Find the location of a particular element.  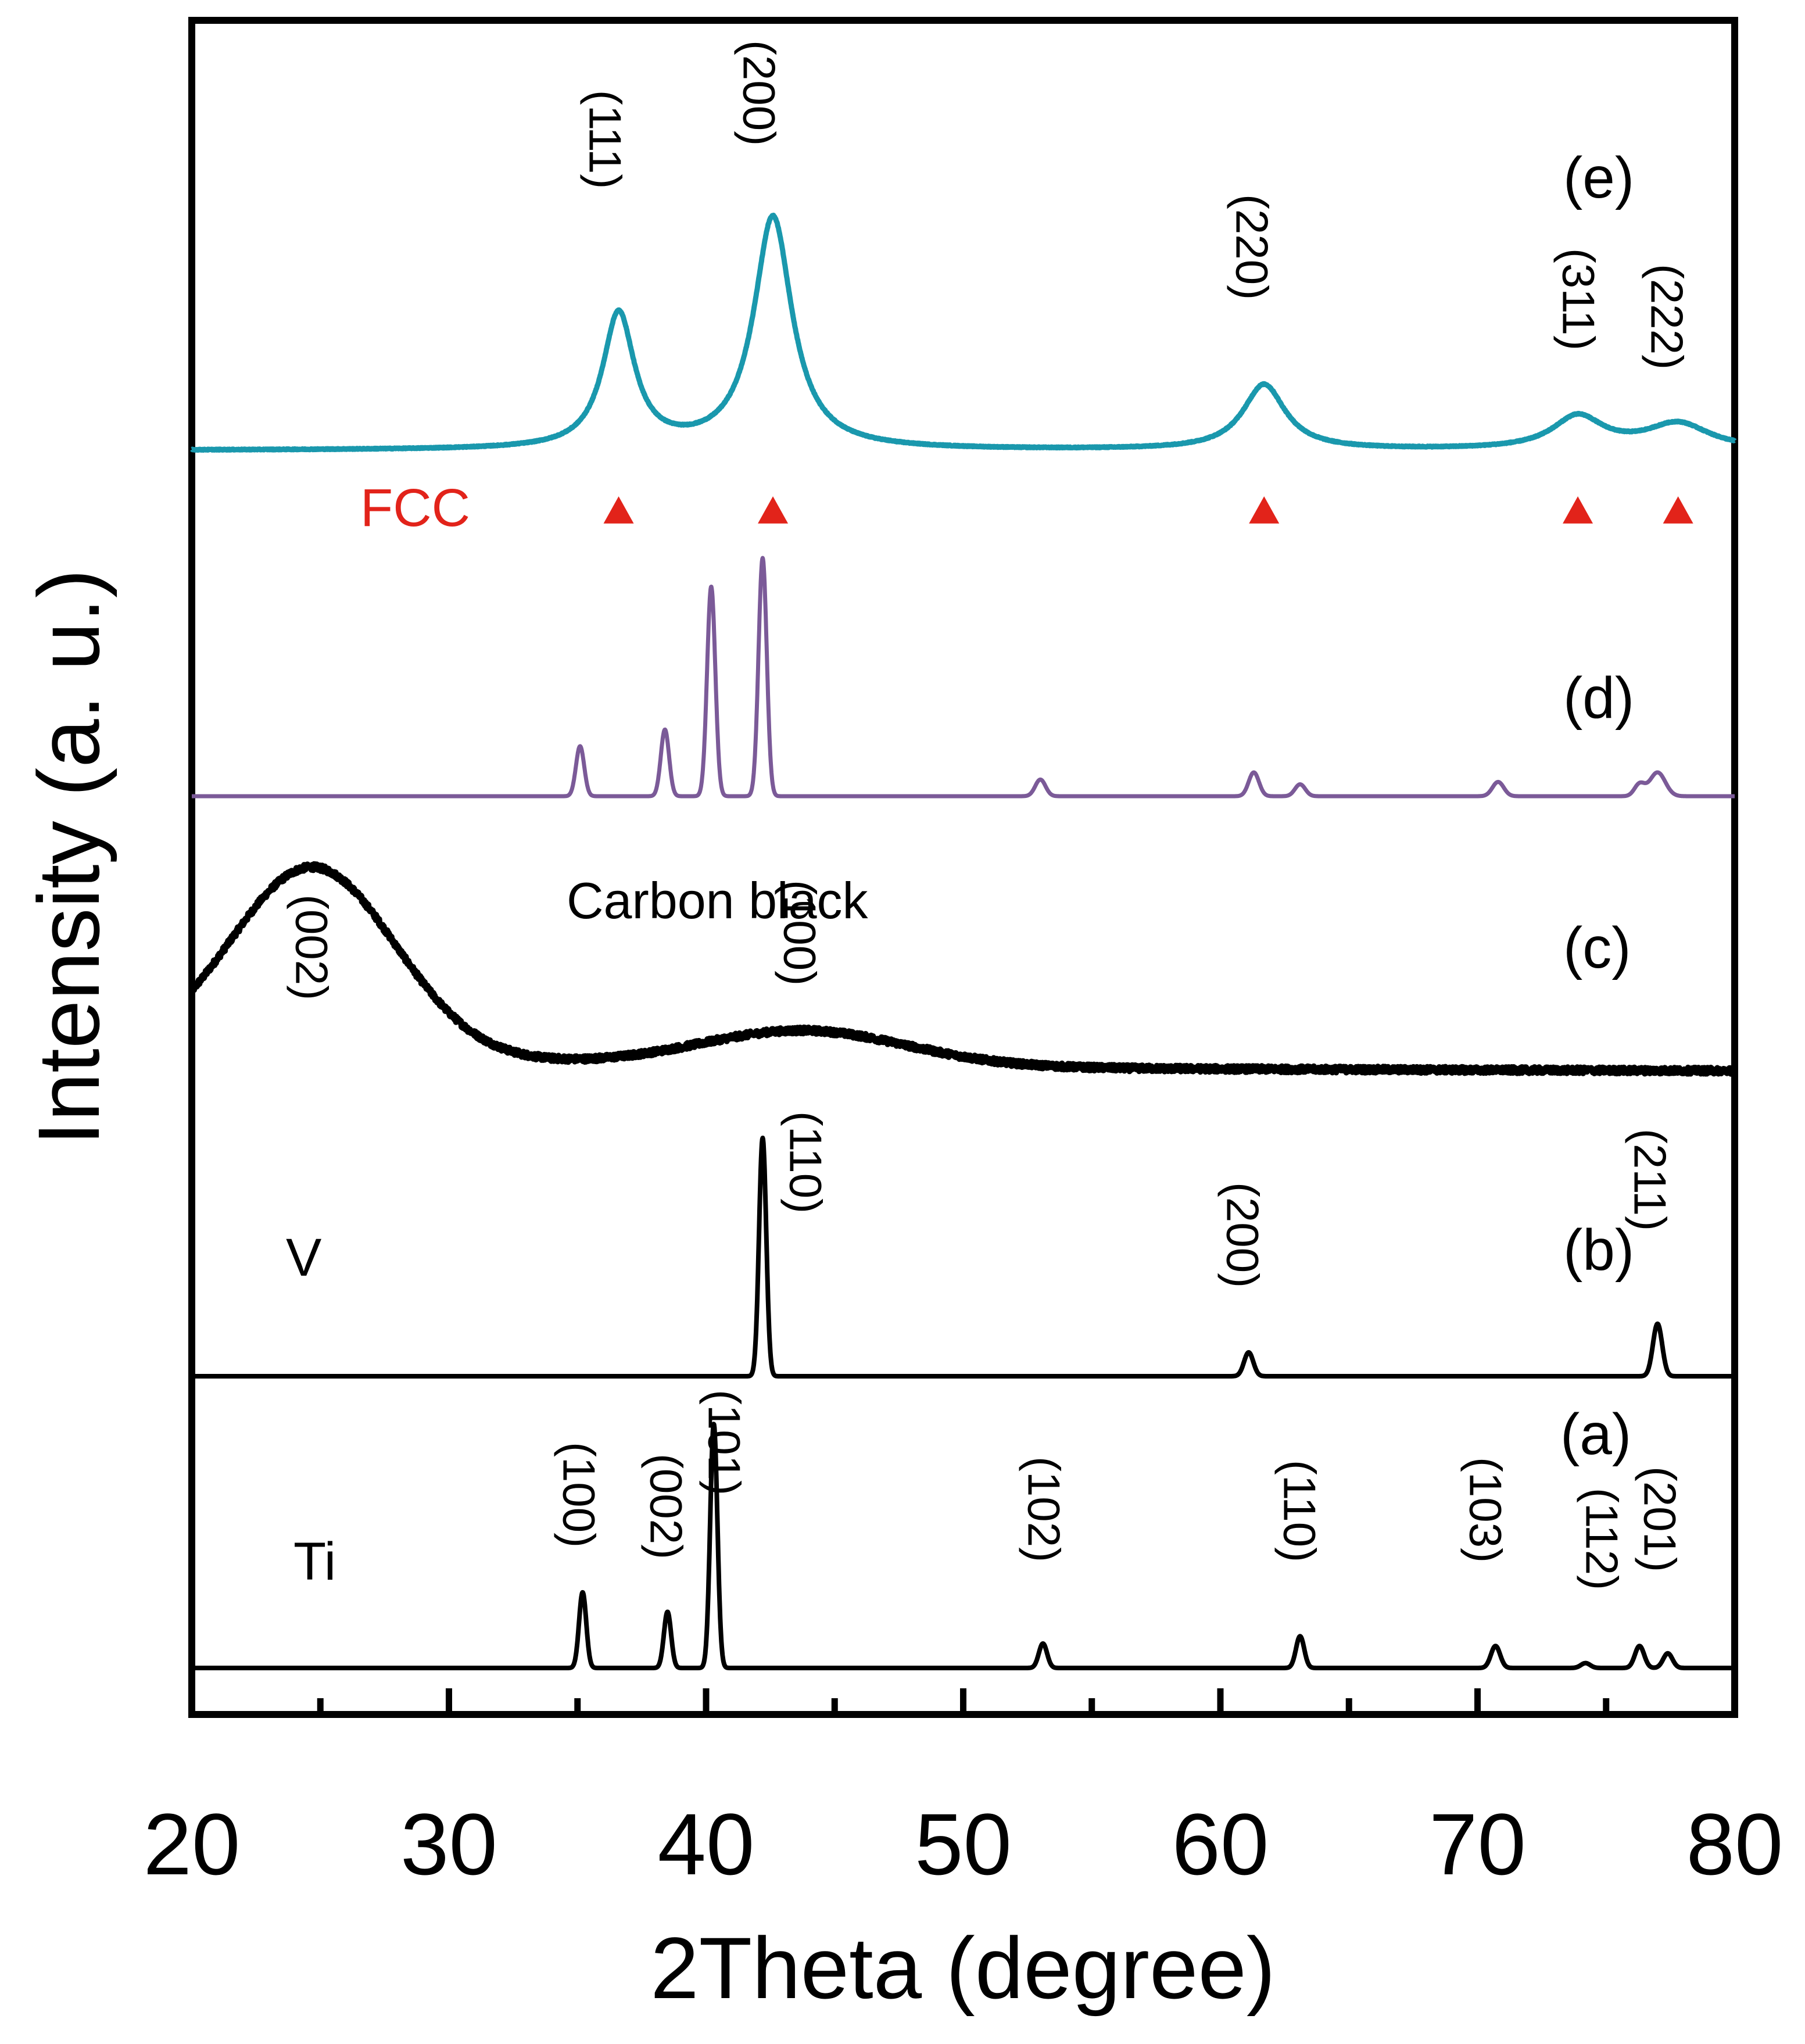

series-d-line is located at coordinates (963, 677).